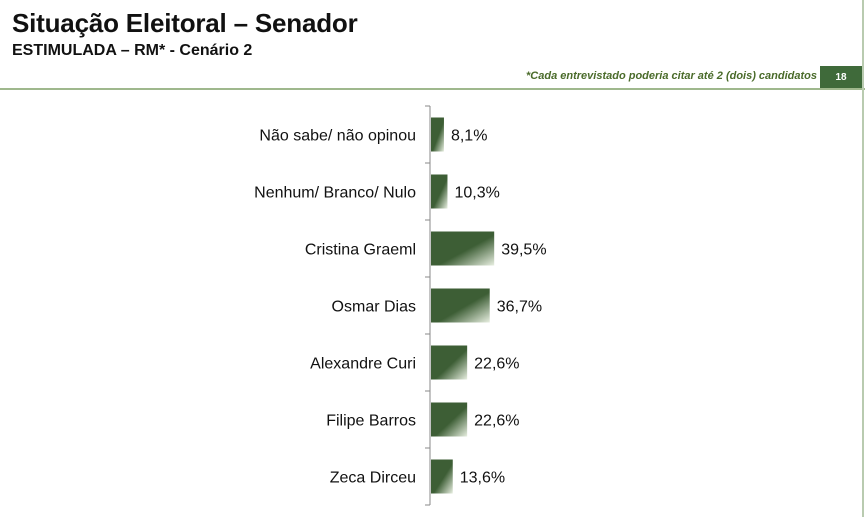 This screenshot has height=517, width=865. I want to click on value-label: 13,6%, so click(482, 478).